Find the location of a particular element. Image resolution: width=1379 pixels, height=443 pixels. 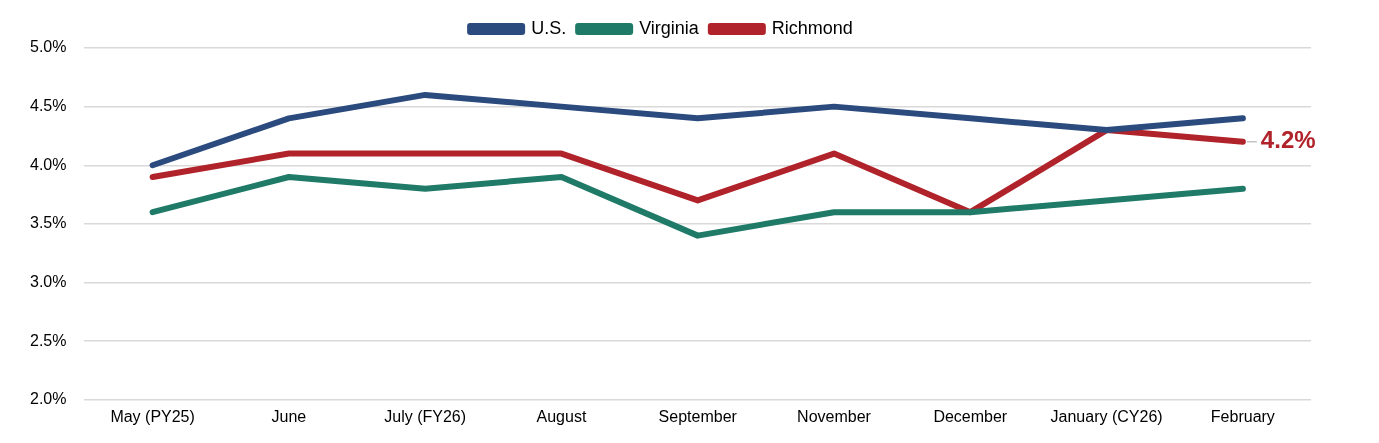

x-tick-label: June is located at coordinates (289, 416).